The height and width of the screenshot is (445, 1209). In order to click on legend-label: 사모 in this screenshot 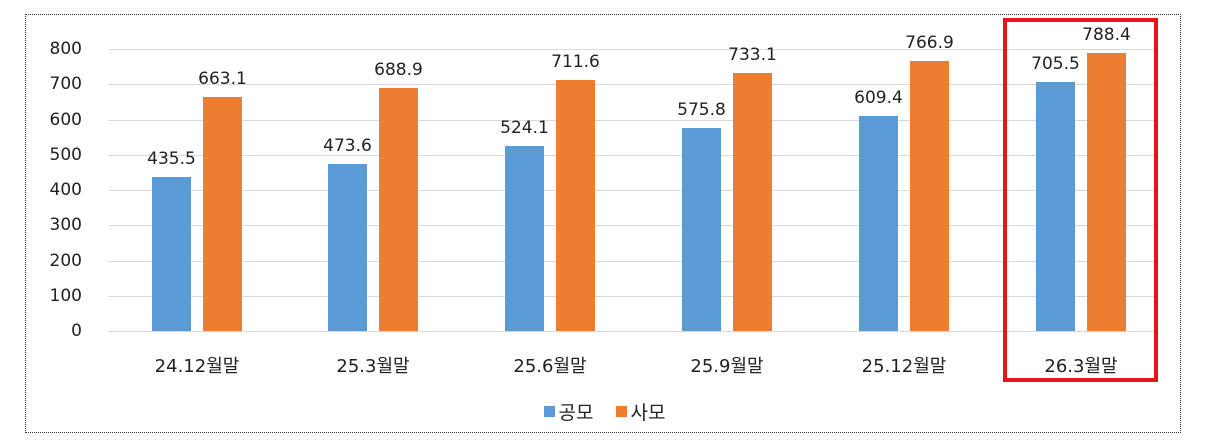, I will do `click(648, 413)`.